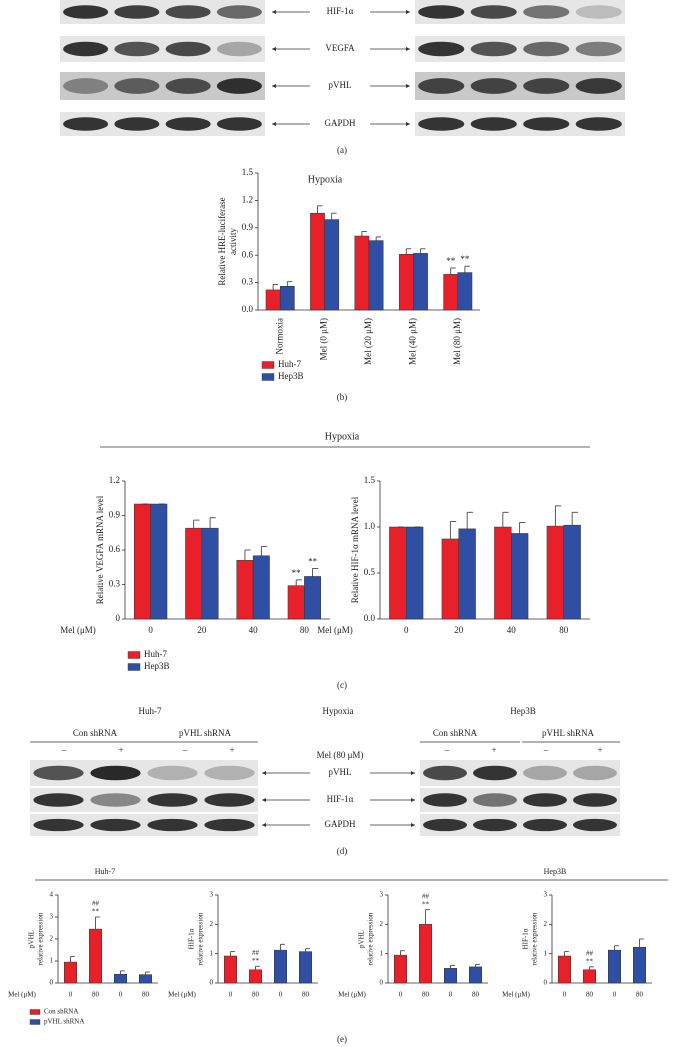 The height and width of the screenshot is (1047, 684). I want to click on legend-label: Hep3B, so click(291, 376).